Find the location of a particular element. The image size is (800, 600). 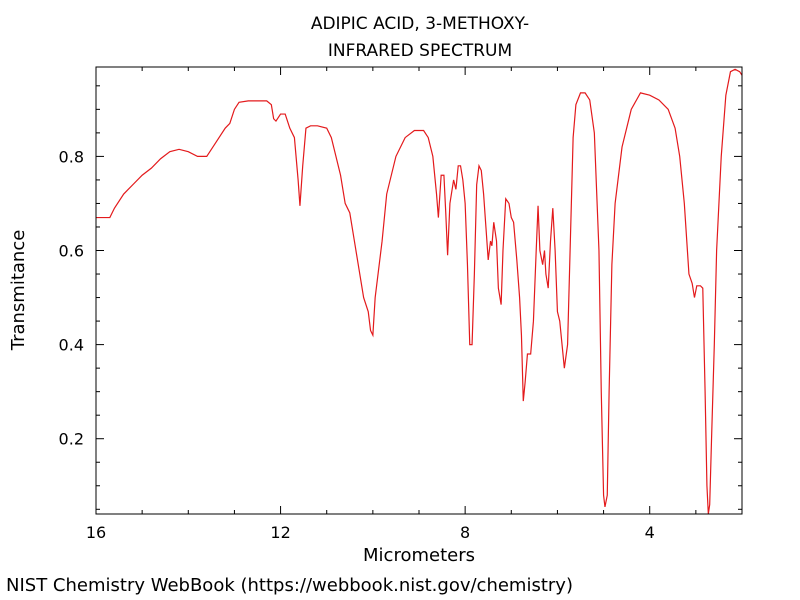

y-axis-label: Transmitance is located at coordinates (18, 291).